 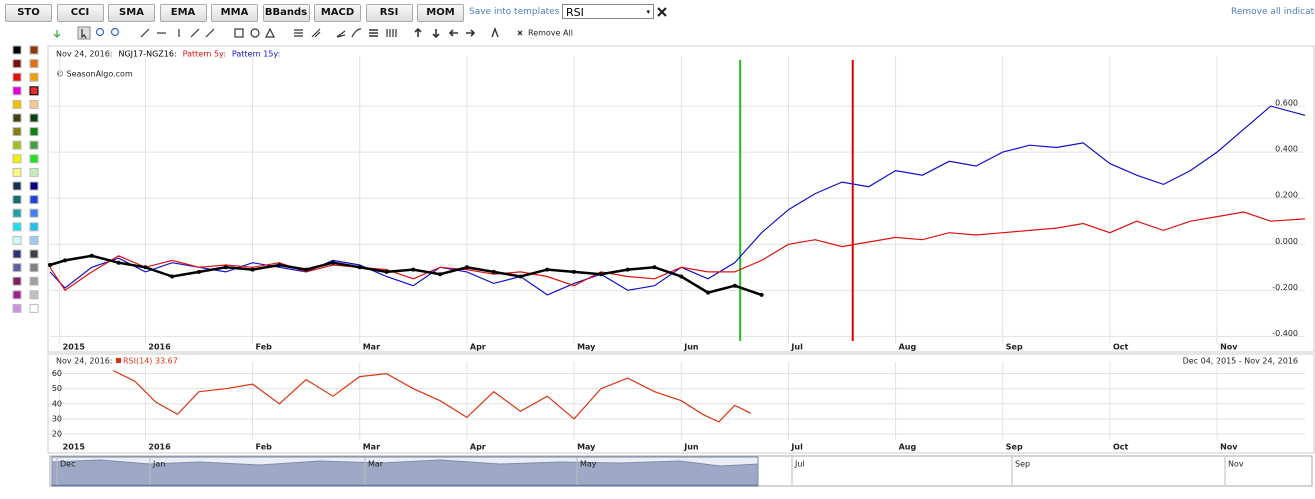 I want to click on watermark: © SeasonAlgo.com, so click(x=94, y=74).